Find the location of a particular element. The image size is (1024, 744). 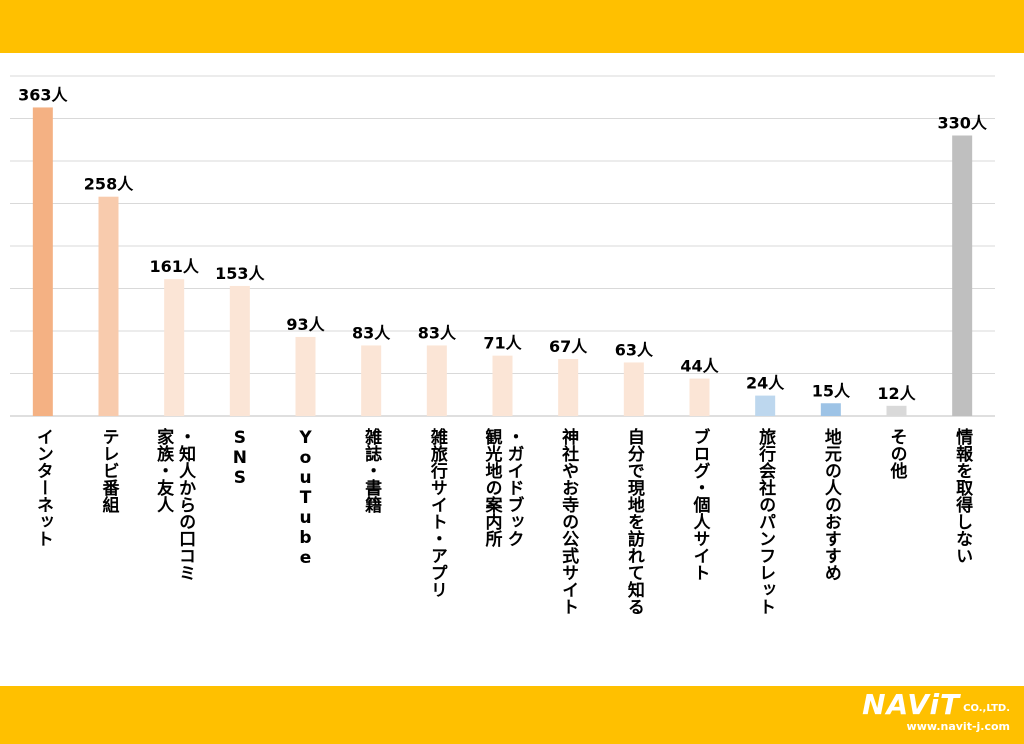

tick-label: SNS is located at coordinates (240, 458).